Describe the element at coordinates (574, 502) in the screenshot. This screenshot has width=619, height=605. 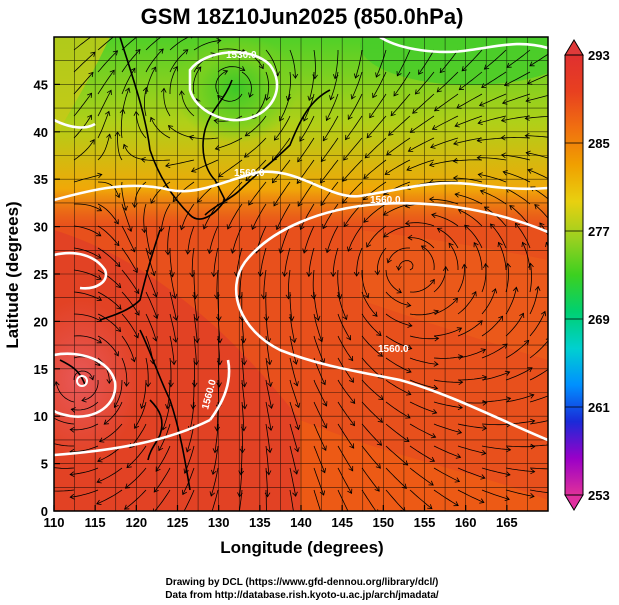
I see `colorbar-bottom-arrow` at that location.